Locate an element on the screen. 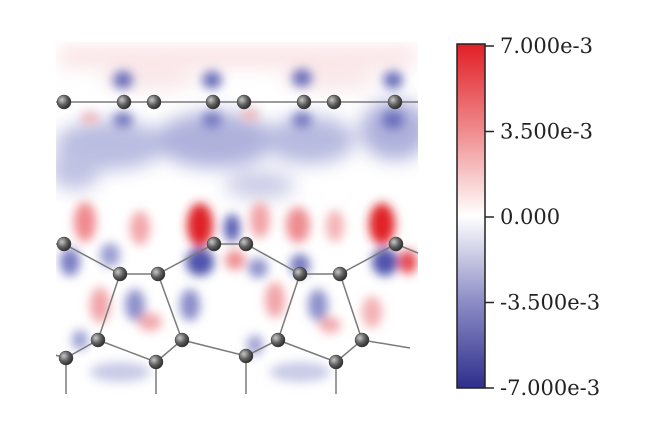  colorbar-tick-label: -7.000e-3 is located at coordinates (550, 388).